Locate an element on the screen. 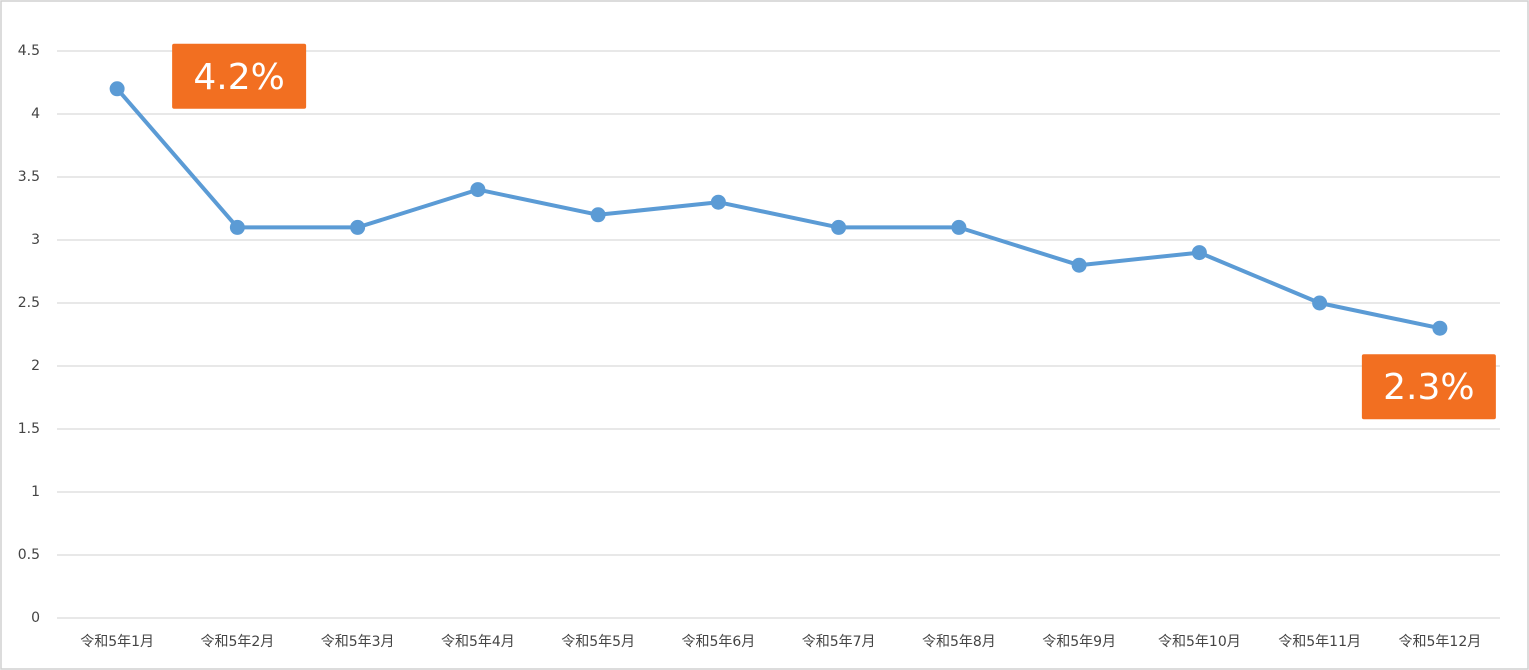 The height and width of the screenshot is (670, 1529). y-tick-label: 4 is located at coordinates (35, 114).